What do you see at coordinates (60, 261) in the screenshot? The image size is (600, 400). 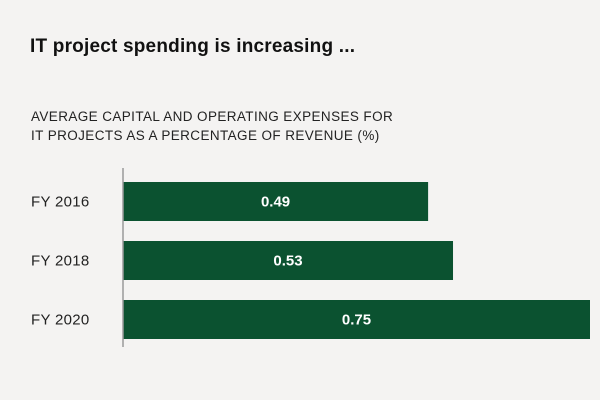 I see `category-label: FY 2018` at bounding box center [60, 261].